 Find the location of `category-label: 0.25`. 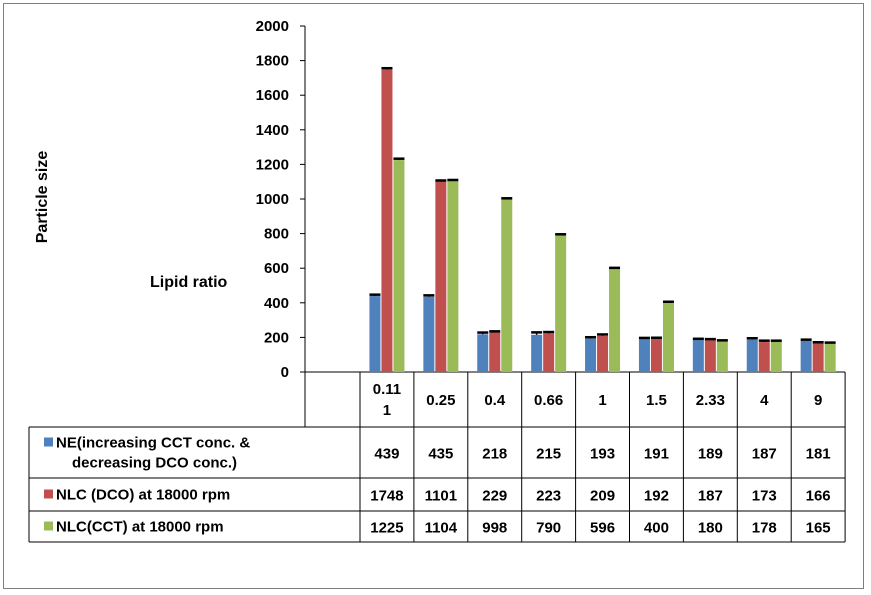

category-label: 0.25 is located at coordinates (440, 400).